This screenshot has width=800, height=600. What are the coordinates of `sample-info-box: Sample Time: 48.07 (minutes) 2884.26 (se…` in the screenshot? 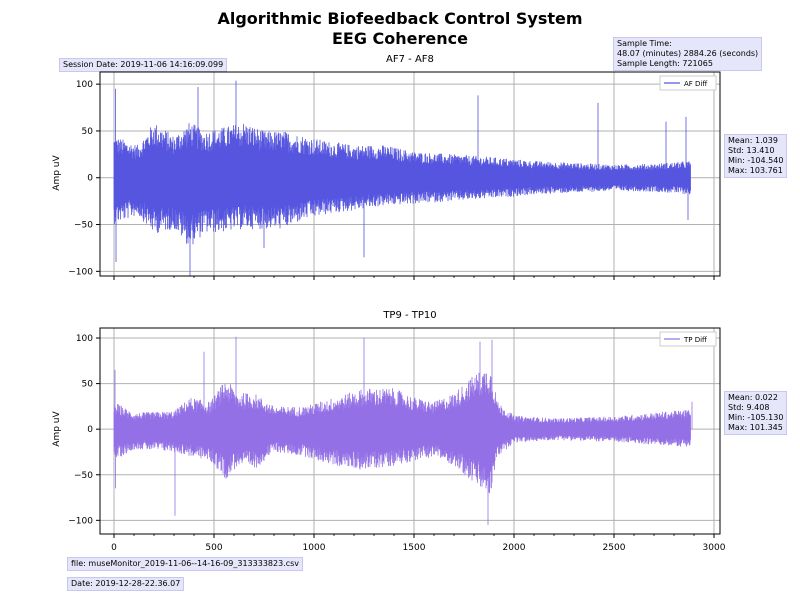 It's located at (688, 54).